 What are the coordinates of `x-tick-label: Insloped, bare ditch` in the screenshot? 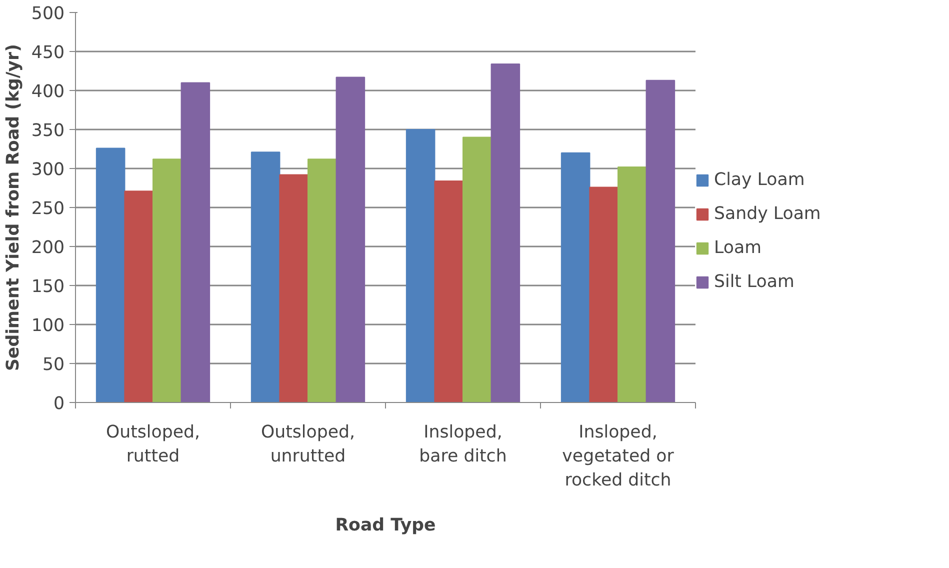 It's located at (463, 444).